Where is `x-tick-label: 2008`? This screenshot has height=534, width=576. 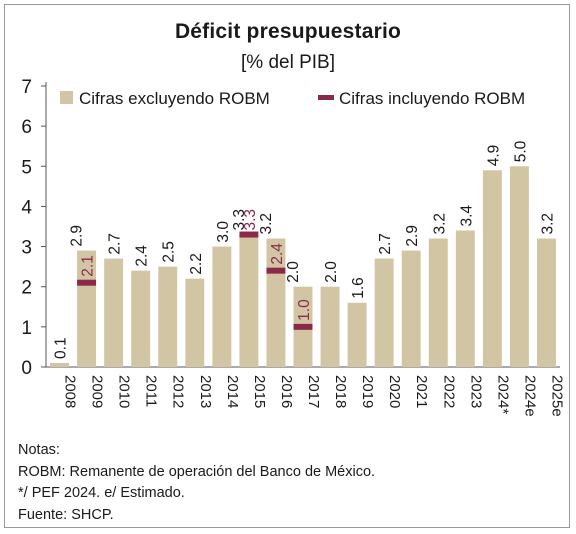
x-tick-label: 2008 is located at coordinates (70, 391).